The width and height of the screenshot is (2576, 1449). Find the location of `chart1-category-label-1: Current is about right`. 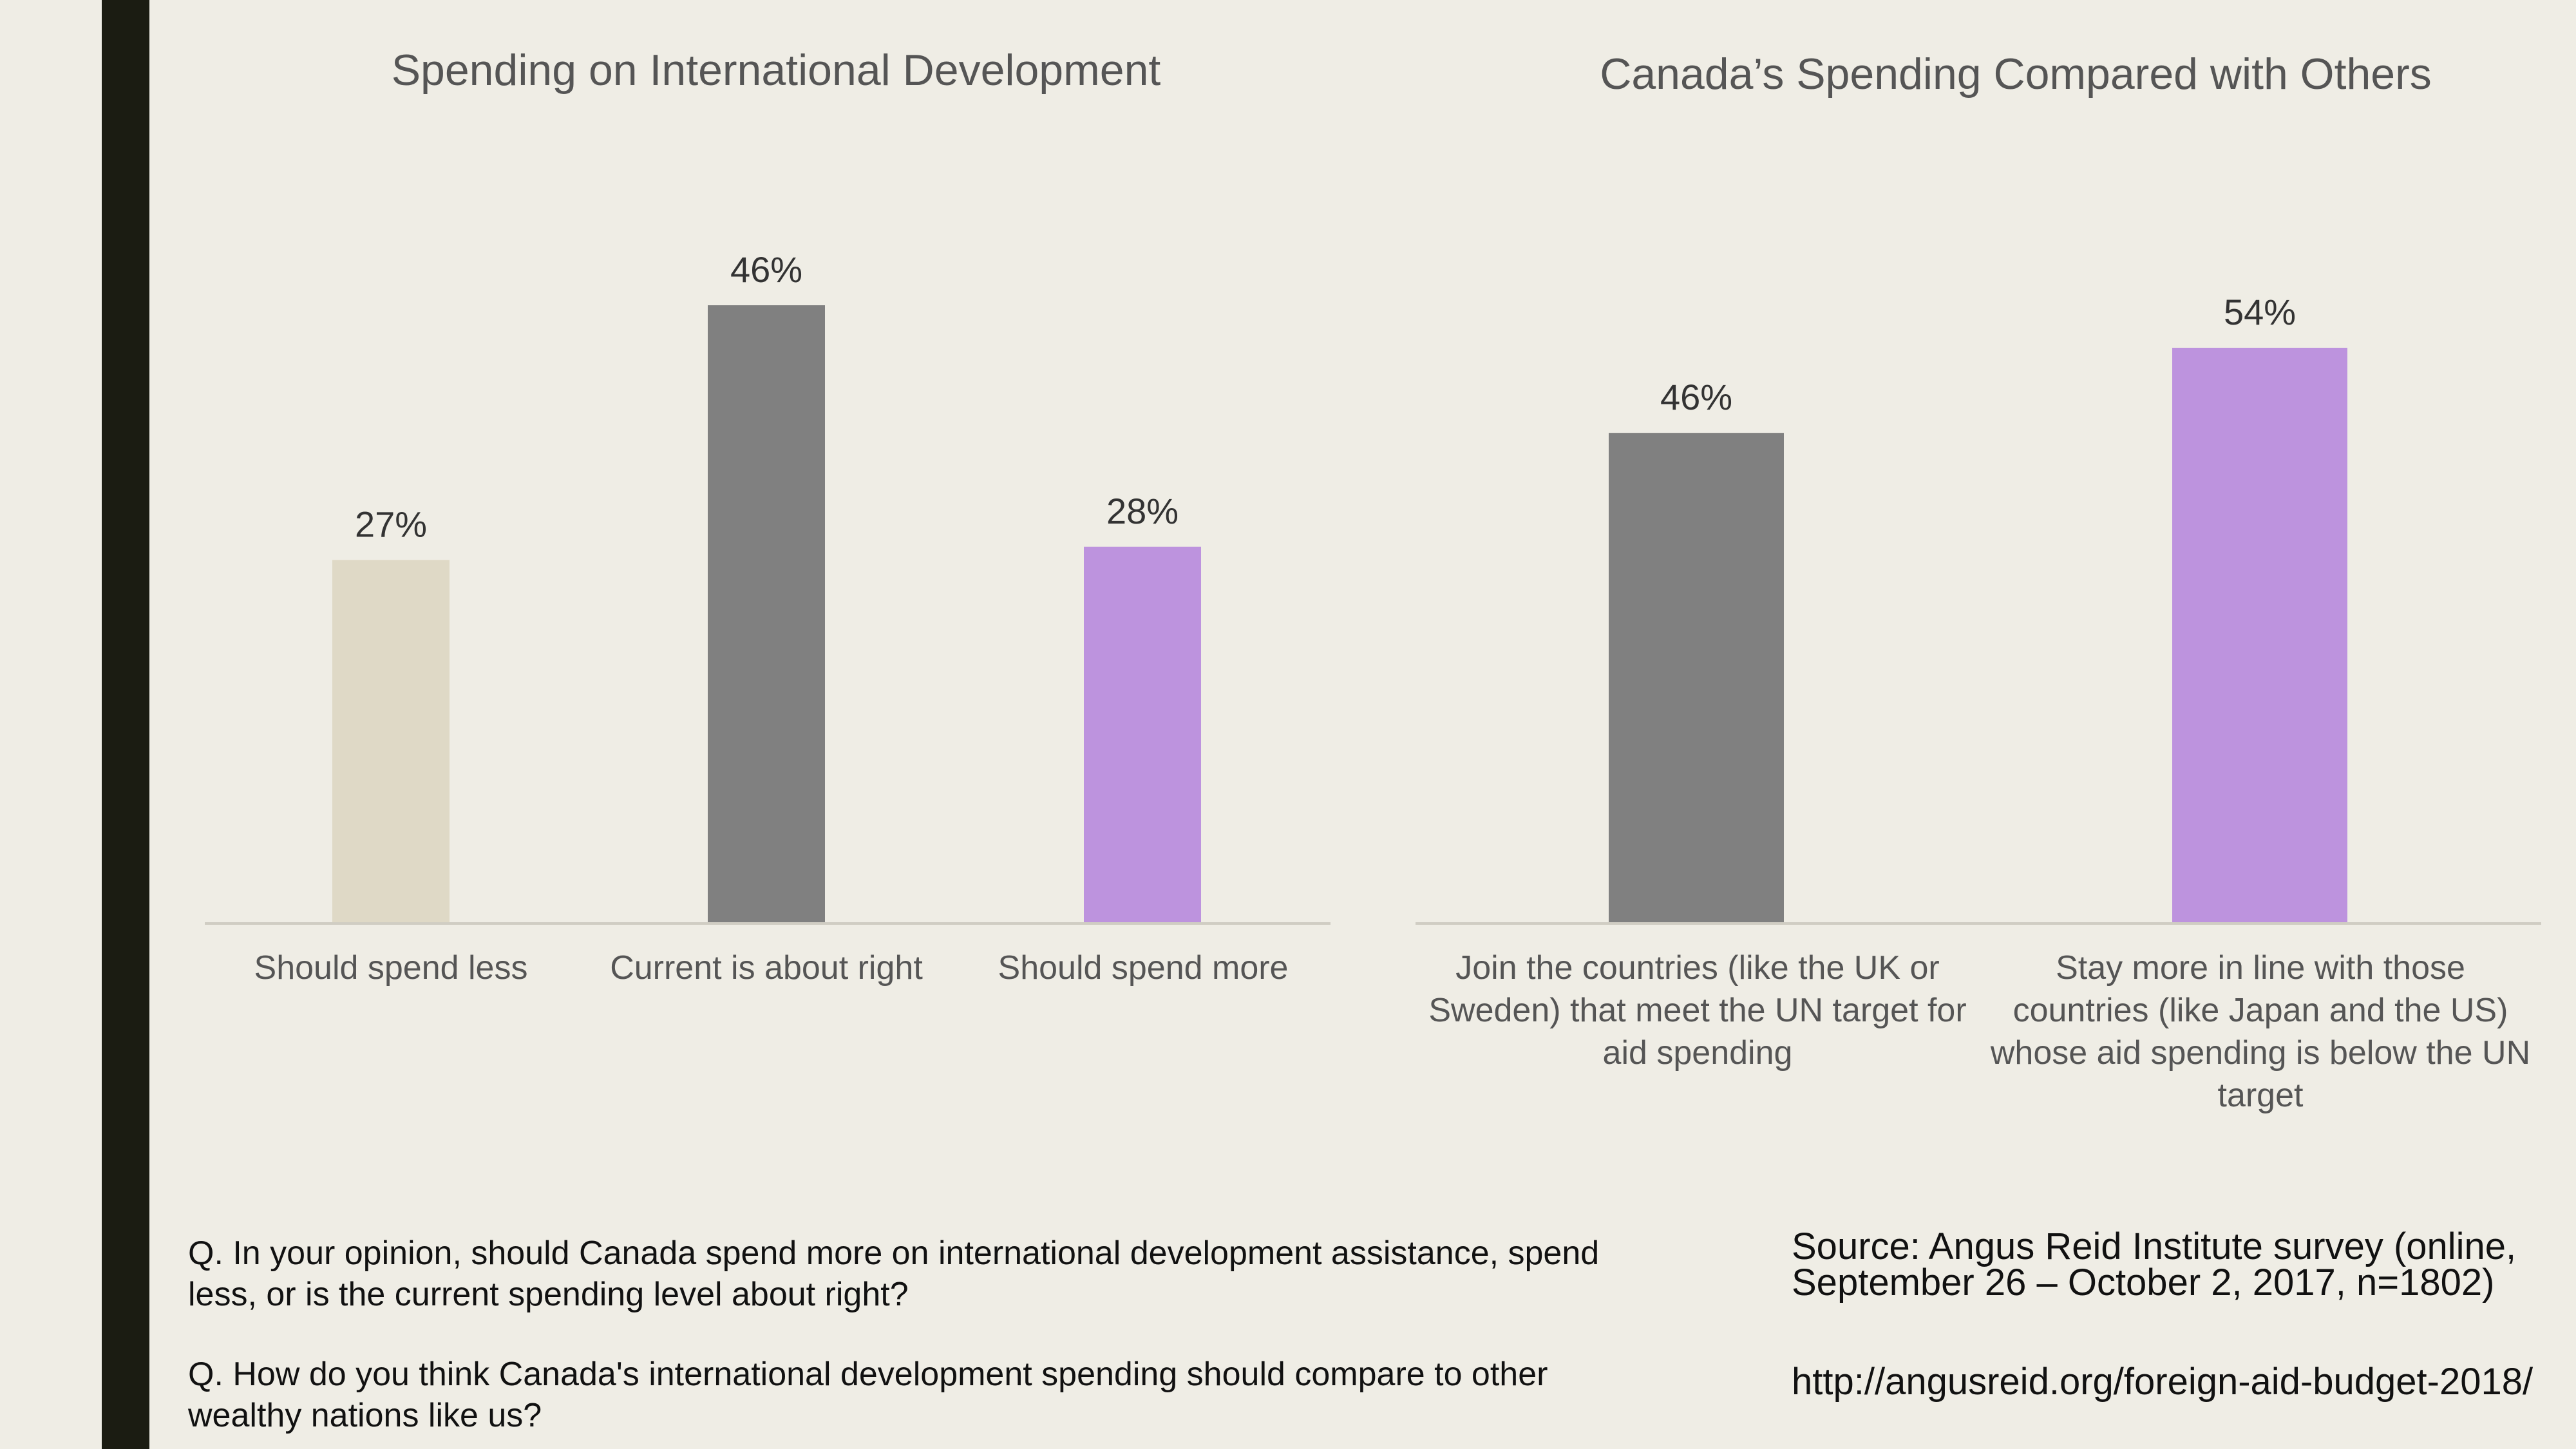

chart1-category-label-1: Current is about right is located at coordinates (766, 968).